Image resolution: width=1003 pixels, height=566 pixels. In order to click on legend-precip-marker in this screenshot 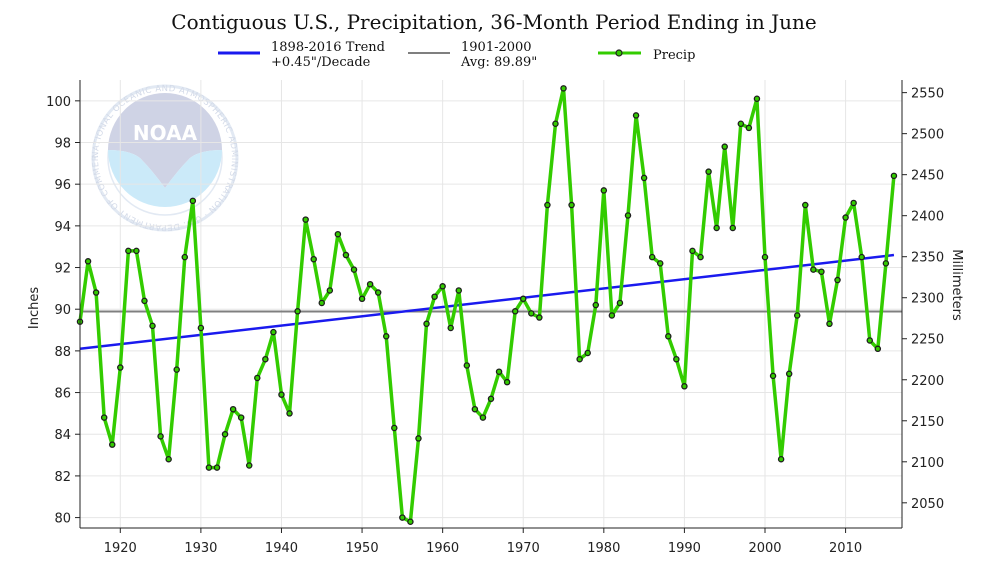, I will do `click(619, 53)`.